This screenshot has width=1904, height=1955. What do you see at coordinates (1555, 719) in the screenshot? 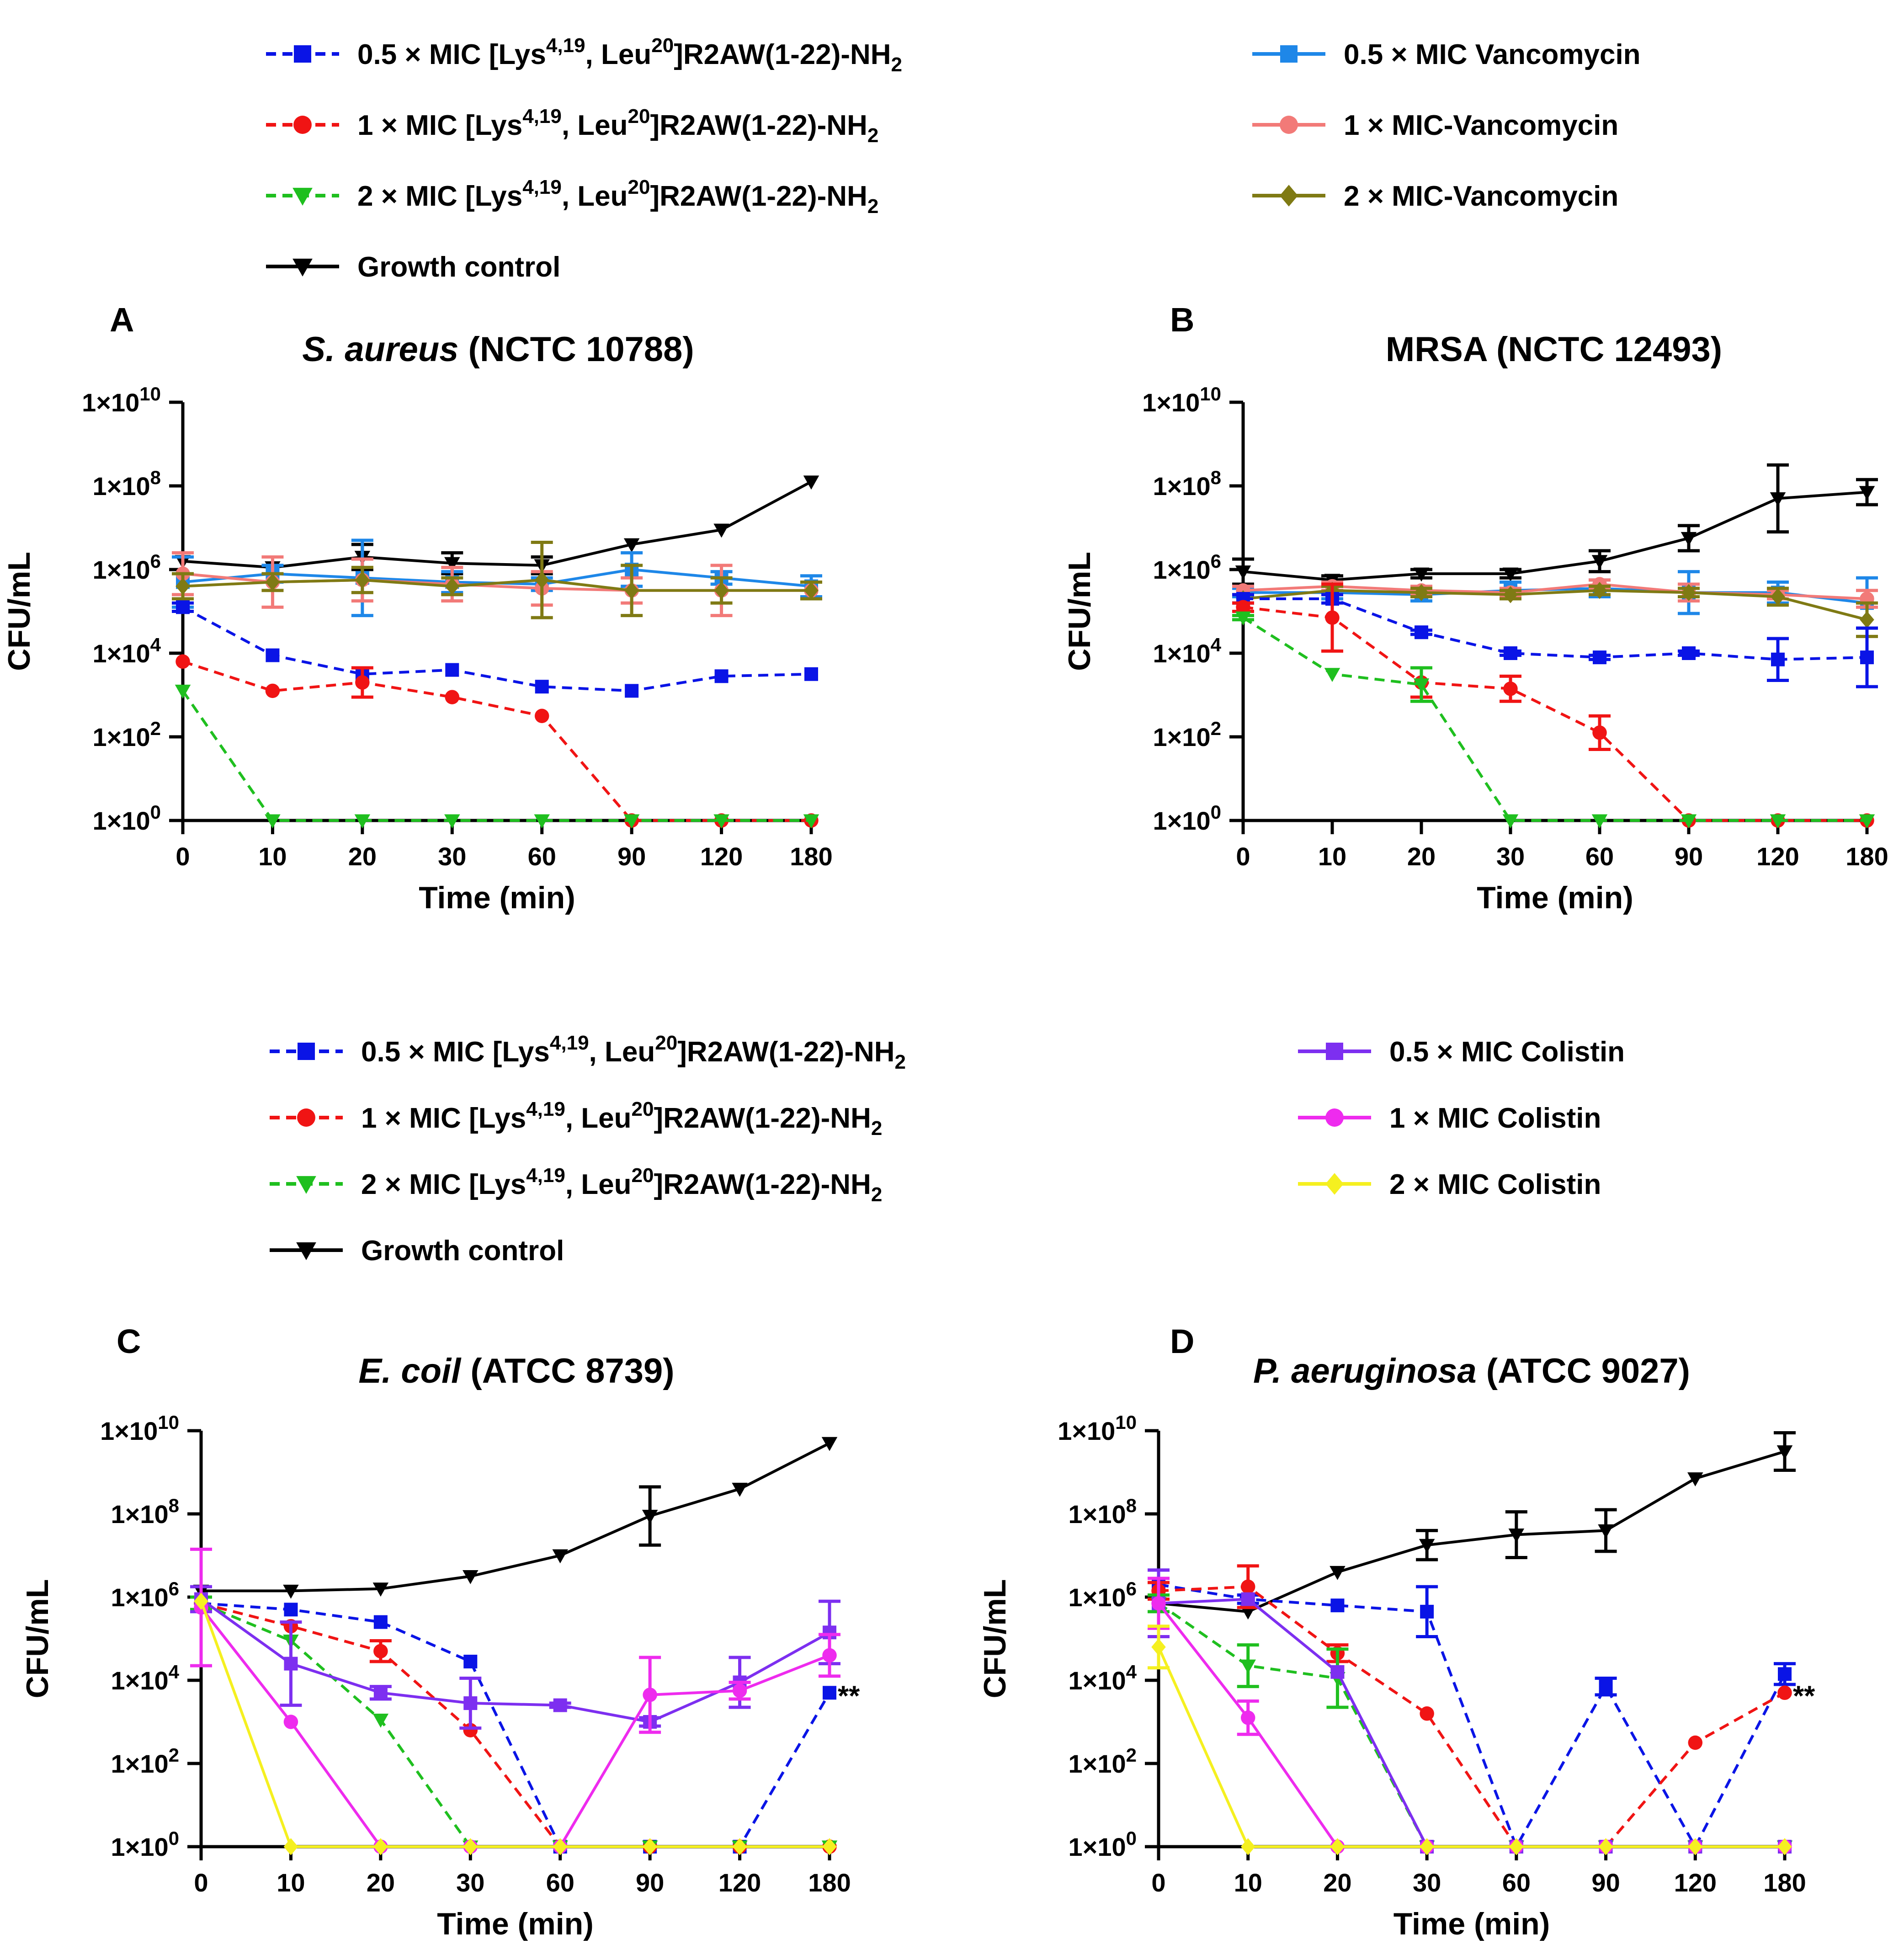
I see `line-pep2` at bounding box center [1555, 719].